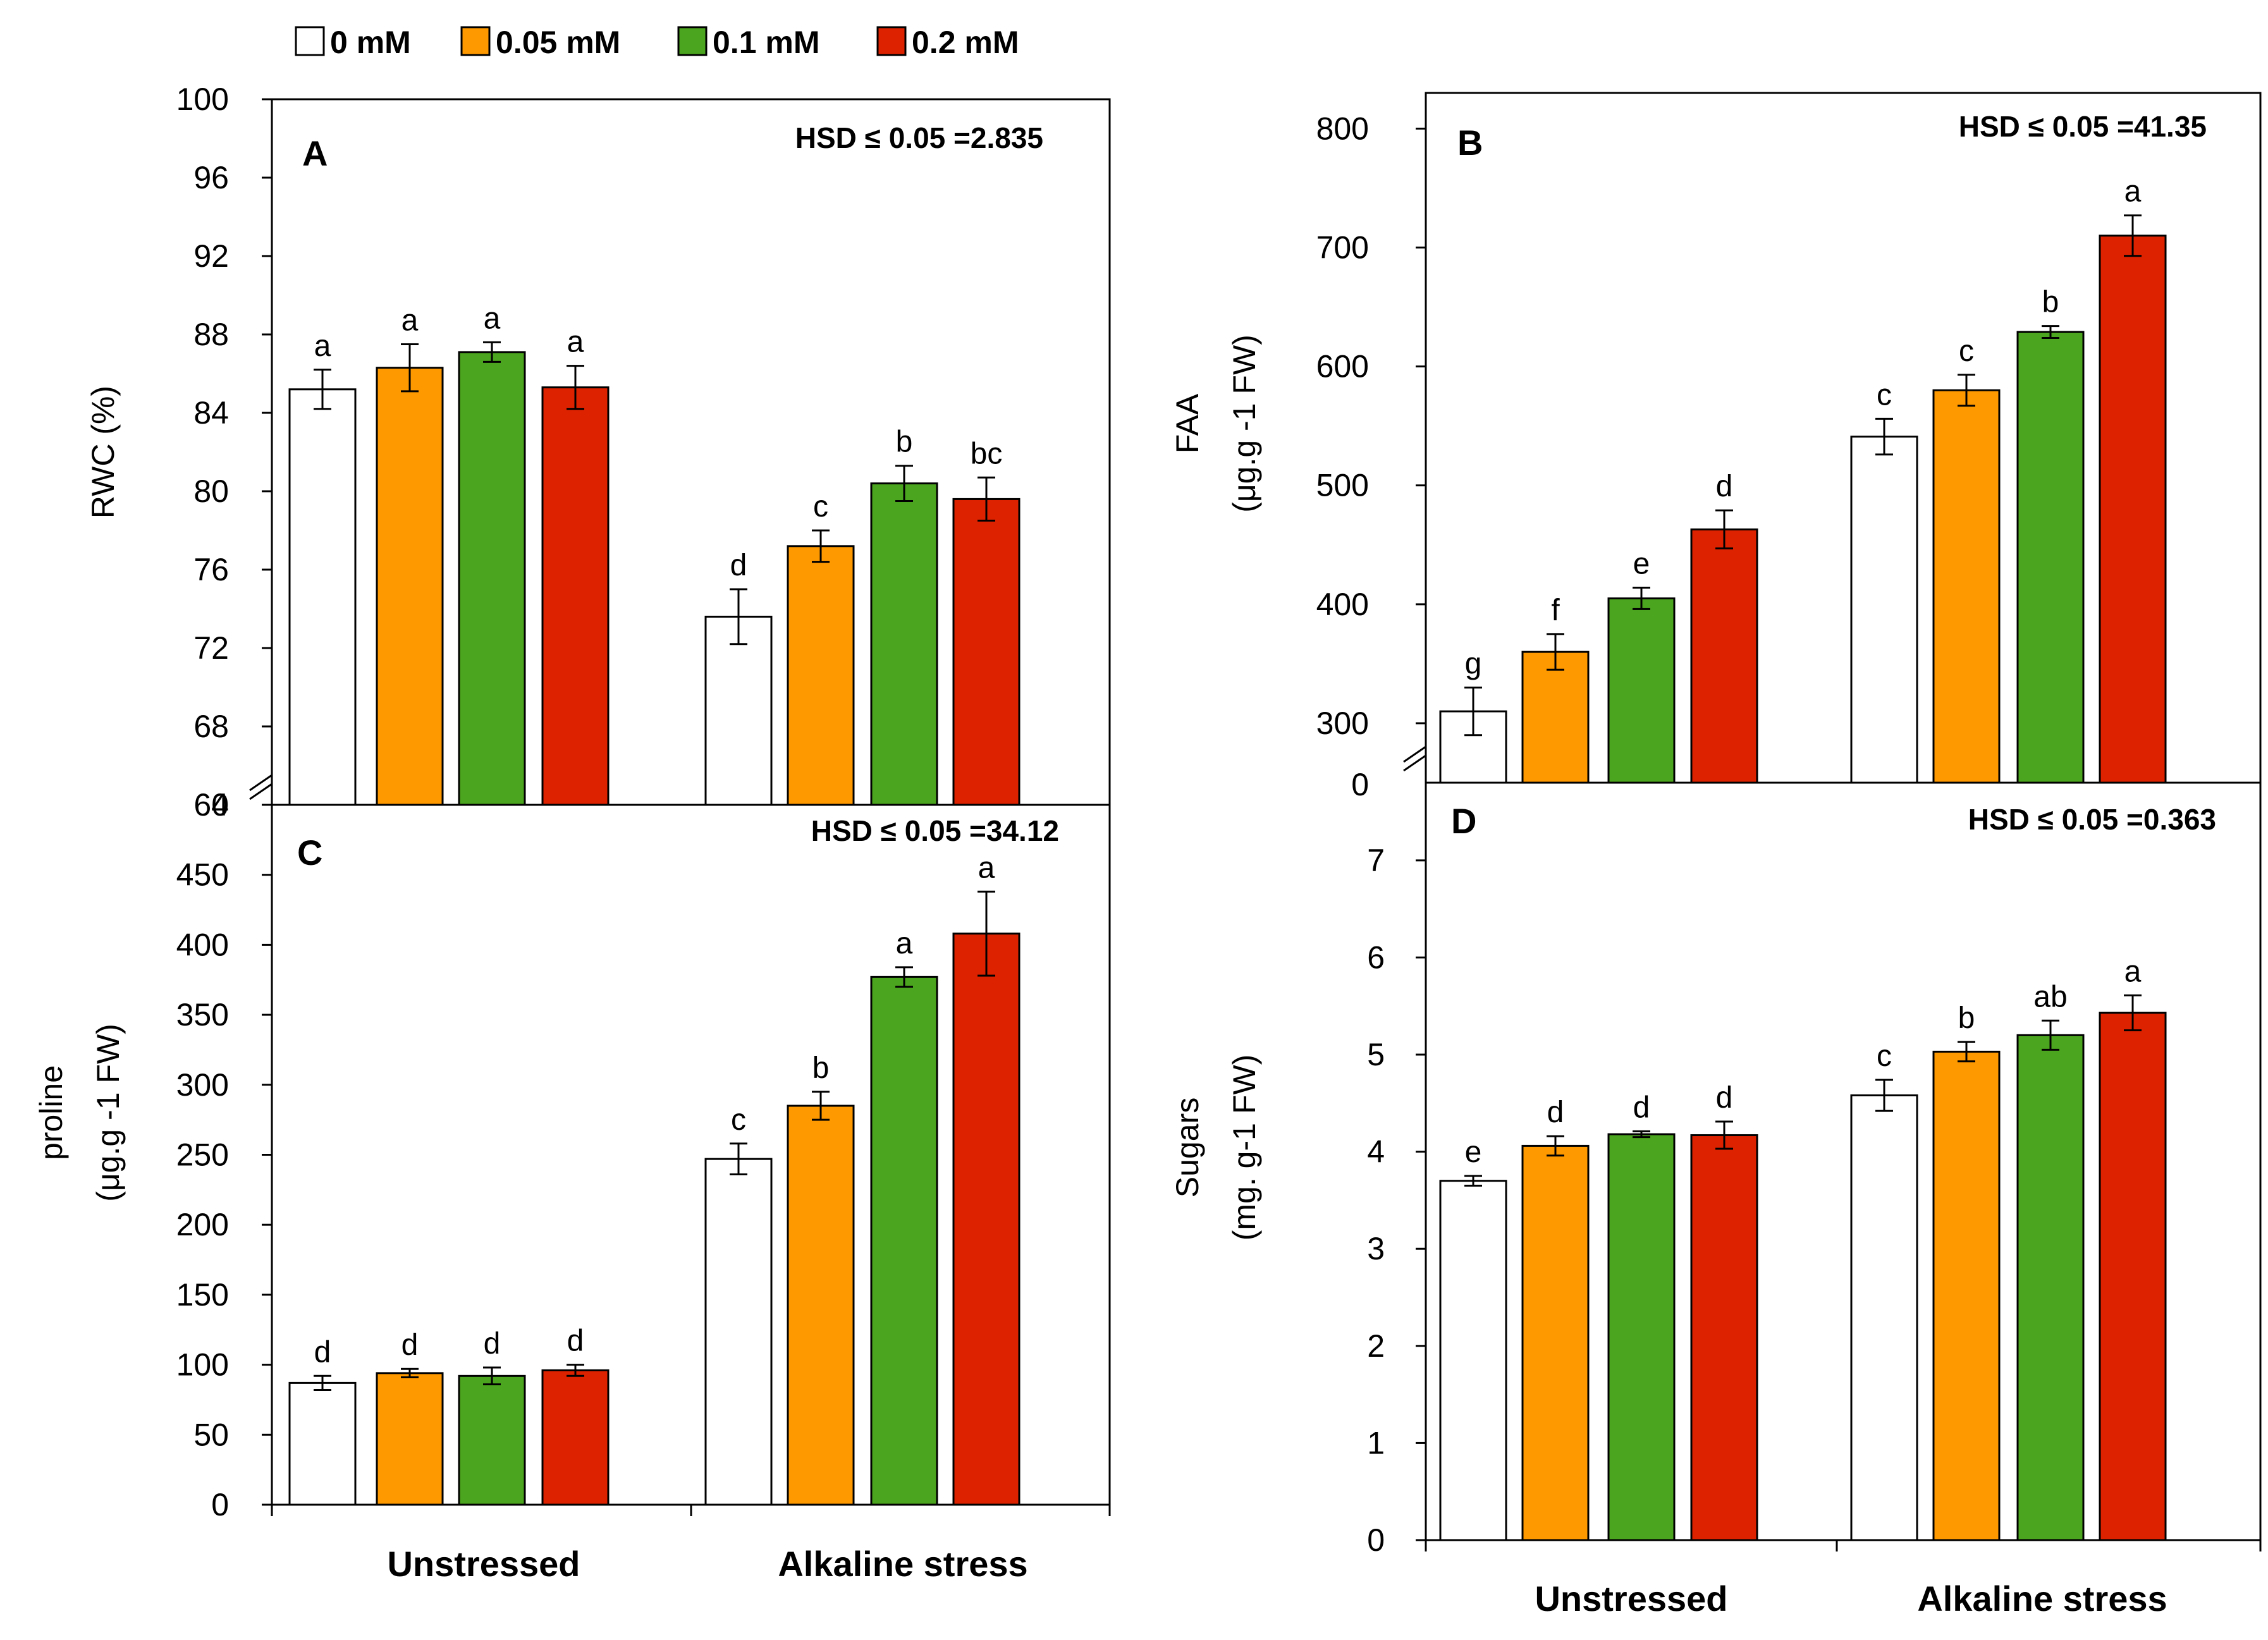 Image resolution: width=2268 pixels, height=1640 pixels. What do you see at coordinates (1803, 480) in the screenshot?
I see `panel-b-bars: g c f c e b d a` at bounding box center [1803, 480].